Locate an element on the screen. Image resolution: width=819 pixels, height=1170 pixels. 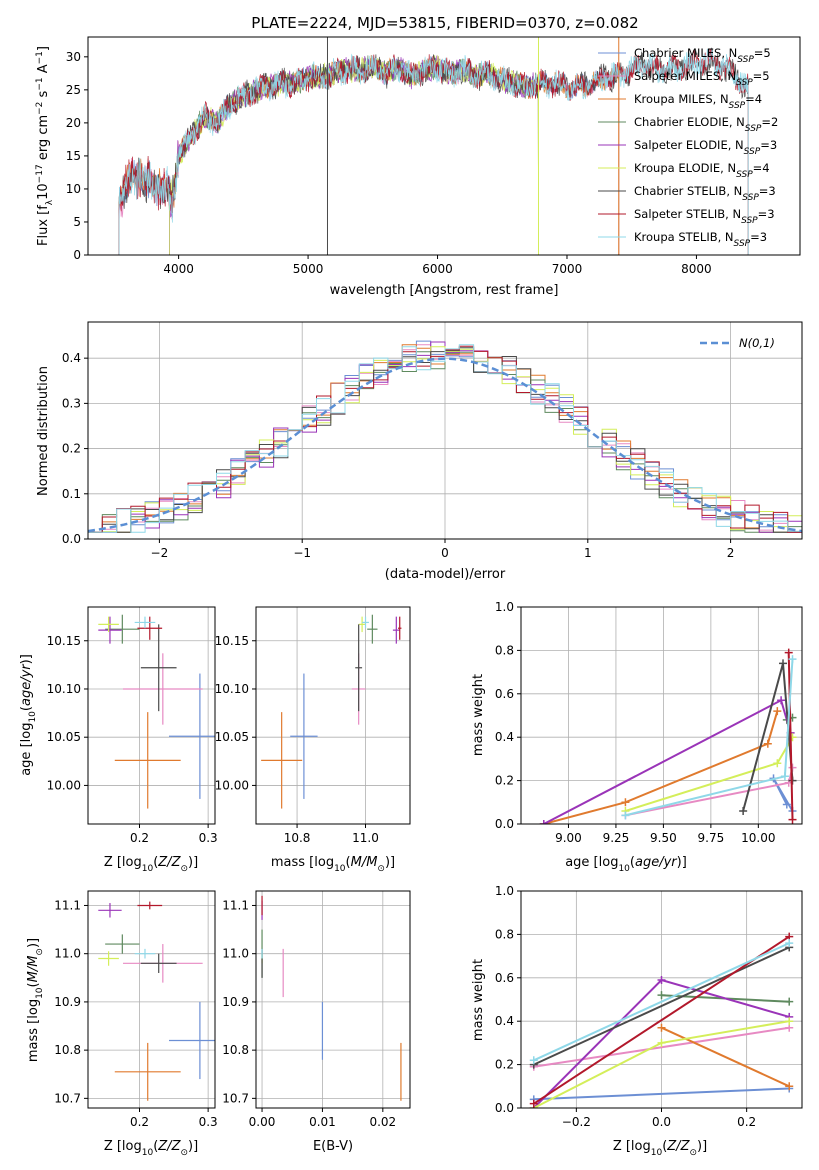
weight-series-salpeter-stelib is located at coordinates (661, 1020).